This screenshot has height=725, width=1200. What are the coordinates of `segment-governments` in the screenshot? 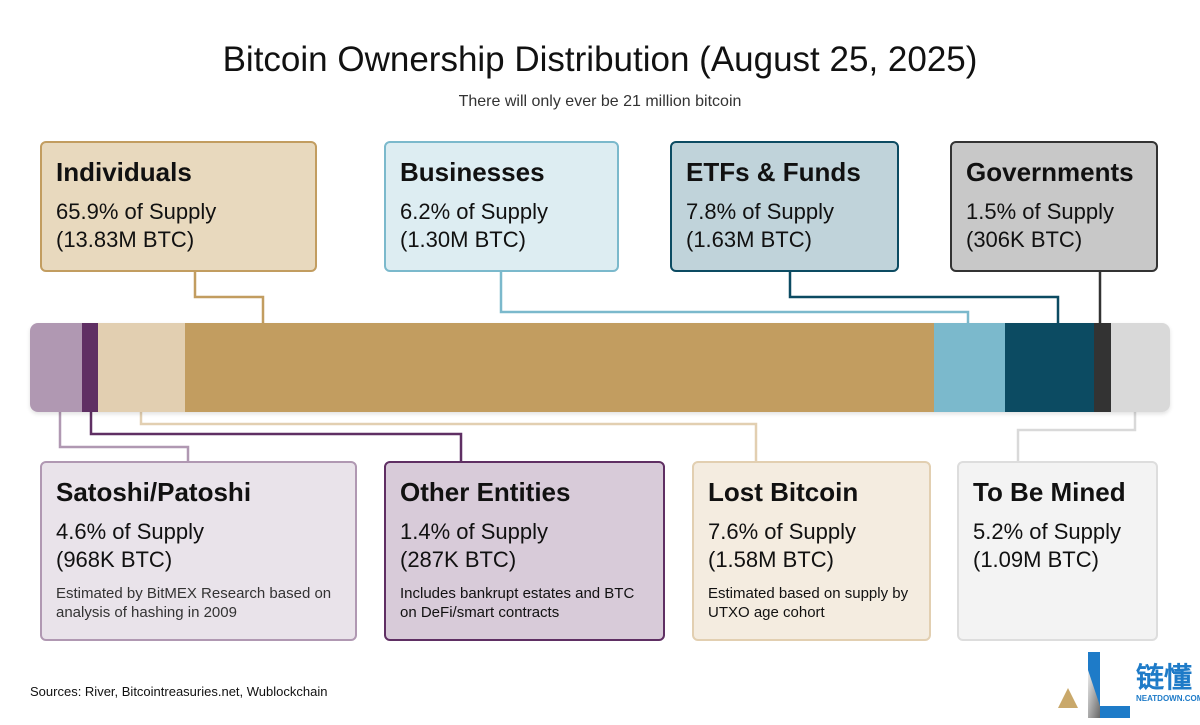 It's located at (1102, 367).